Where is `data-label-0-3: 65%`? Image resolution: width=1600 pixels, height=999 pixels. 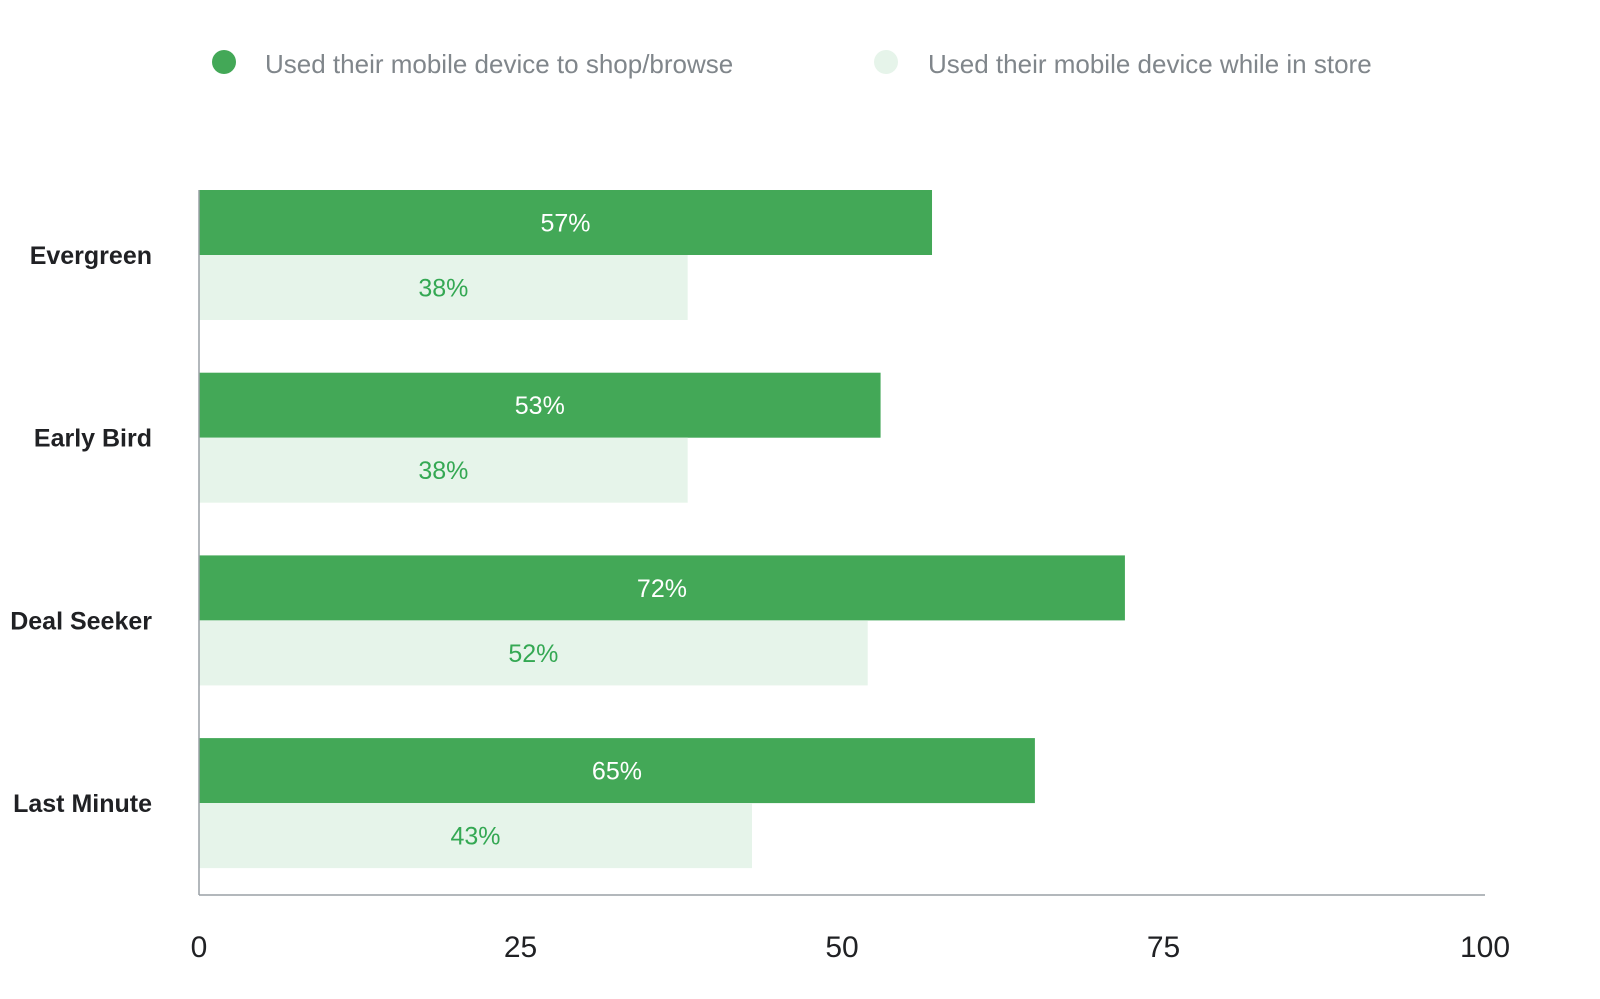
data-label-0-3: 65% is located at coordinates (617, 772).